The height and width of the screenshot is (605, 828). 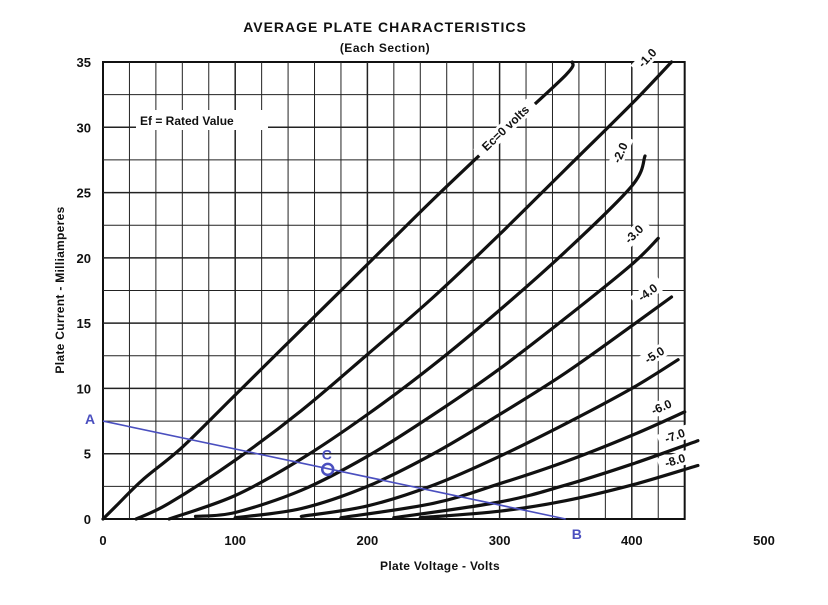 I want to click on y-axis-label: Plate Current - Milliamperes, so click(x=60, y=289).